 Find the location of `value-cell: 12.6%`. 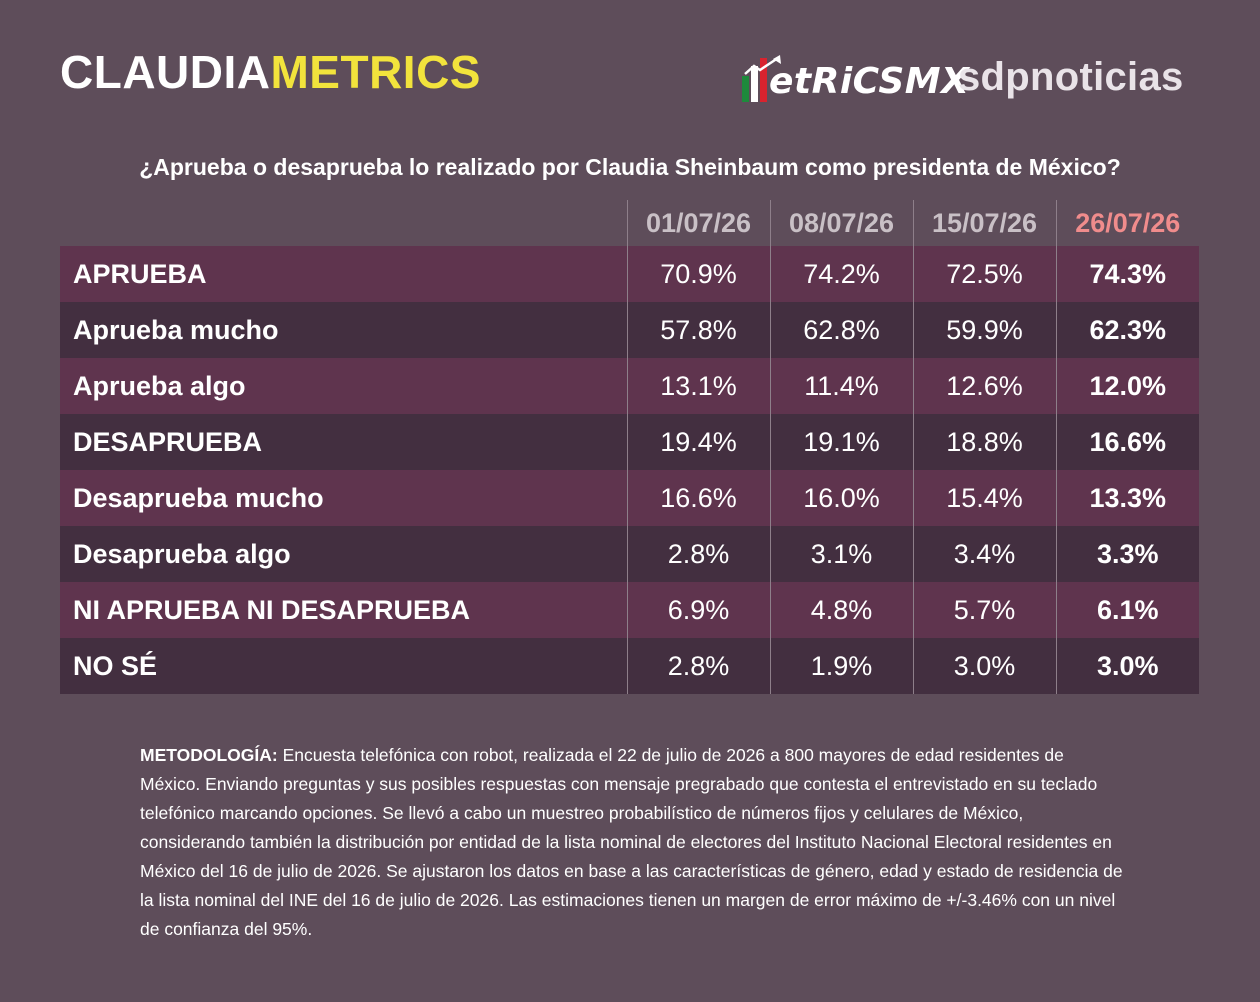

value-cell: 12.6% is located at coordinates (984, 386).